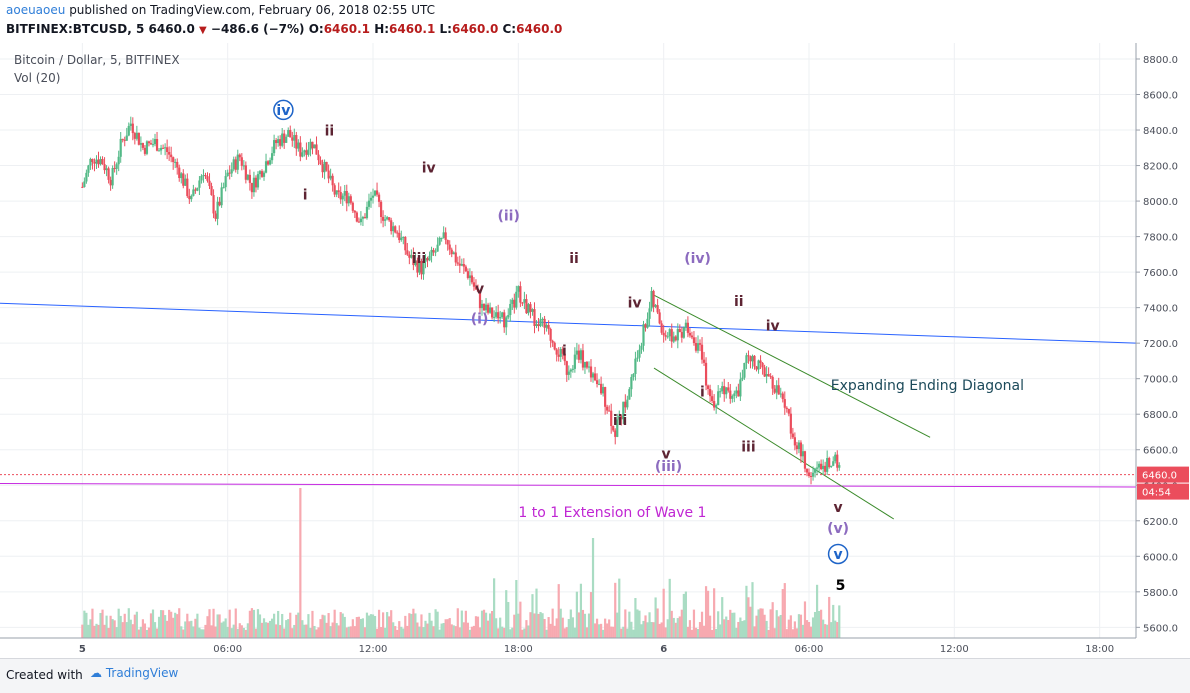 Image resolution: width=1190 pixels, height=693 pixels. I want to click on tradingview-link: ☁ TradingView, so click(134, 673).